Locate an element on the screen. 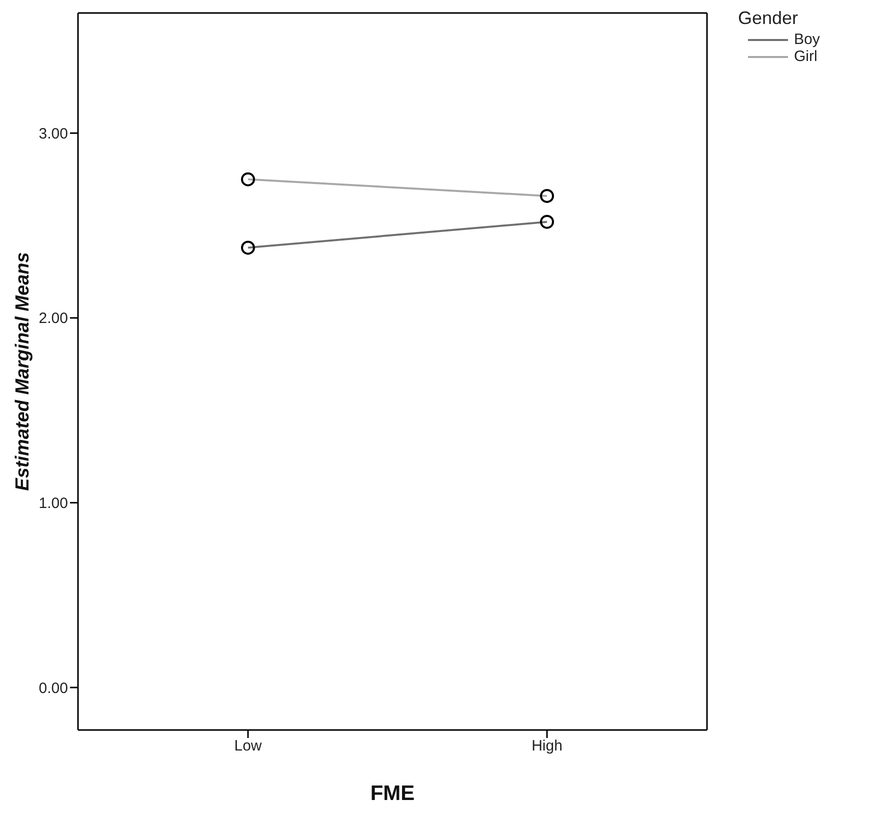 This screenshot has height=815, width=891. legend-title: Gender is located at coordinates (769, 18).